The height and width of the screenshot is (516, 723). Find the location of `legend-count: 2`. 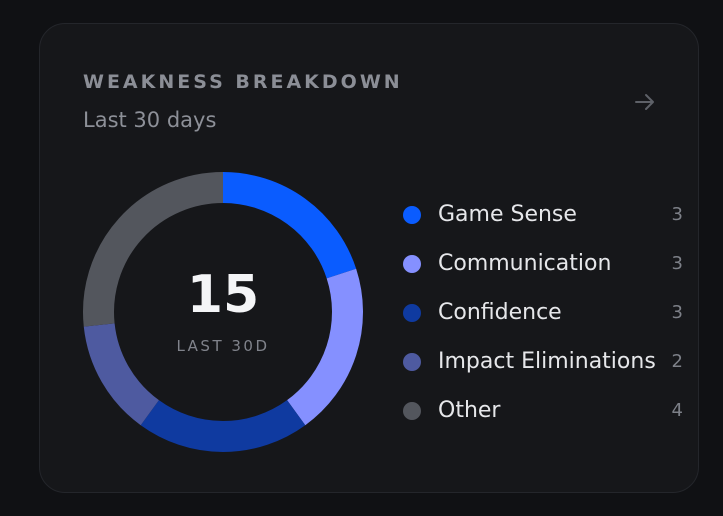

legend-count: 2 is located at coordinates (677, 361).